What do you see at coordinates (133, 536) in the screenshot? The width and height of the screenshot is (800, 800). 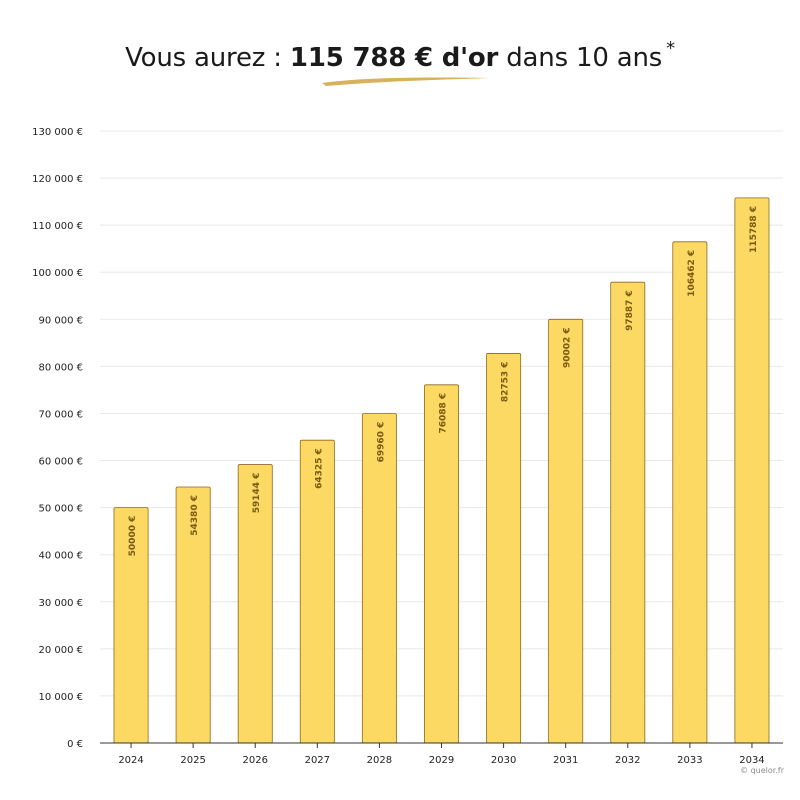 I see `bar-data-label: 50000 €` at bounding box center [133, 536].